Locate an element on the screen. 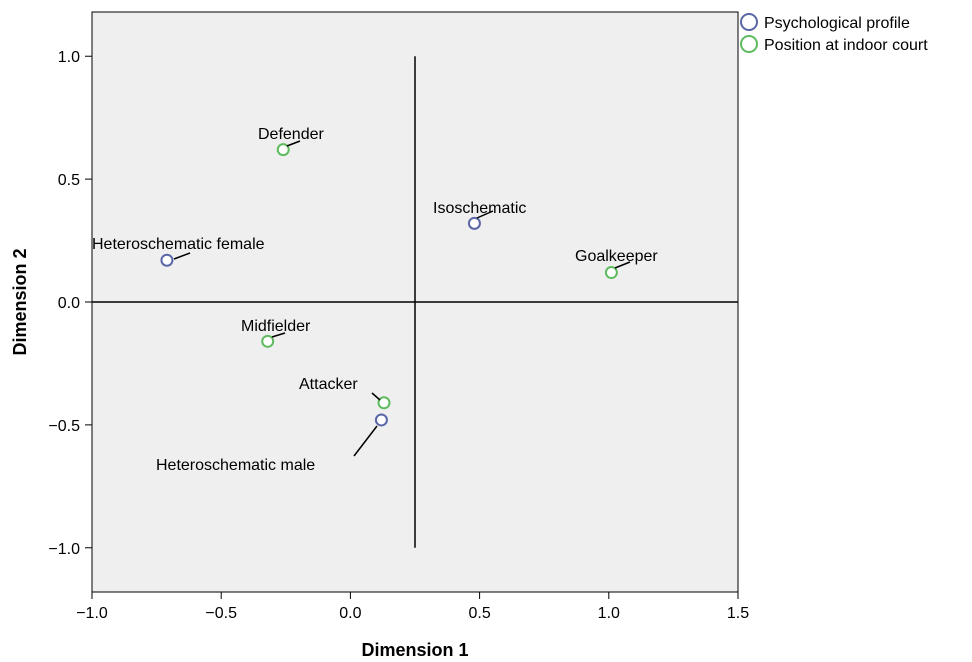 Image resolution: width=972 pixels, height=662 pixels. legend-item: Psychological profile is located at coordinates (825, 22).